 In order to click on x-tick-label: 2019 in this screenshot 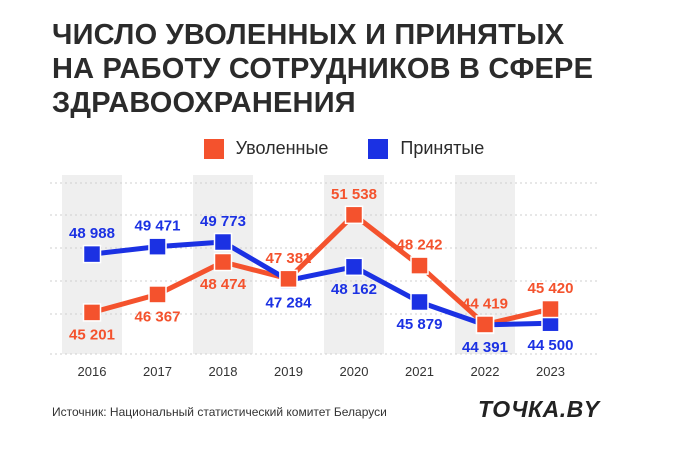, I will do `click(288, 371)`.